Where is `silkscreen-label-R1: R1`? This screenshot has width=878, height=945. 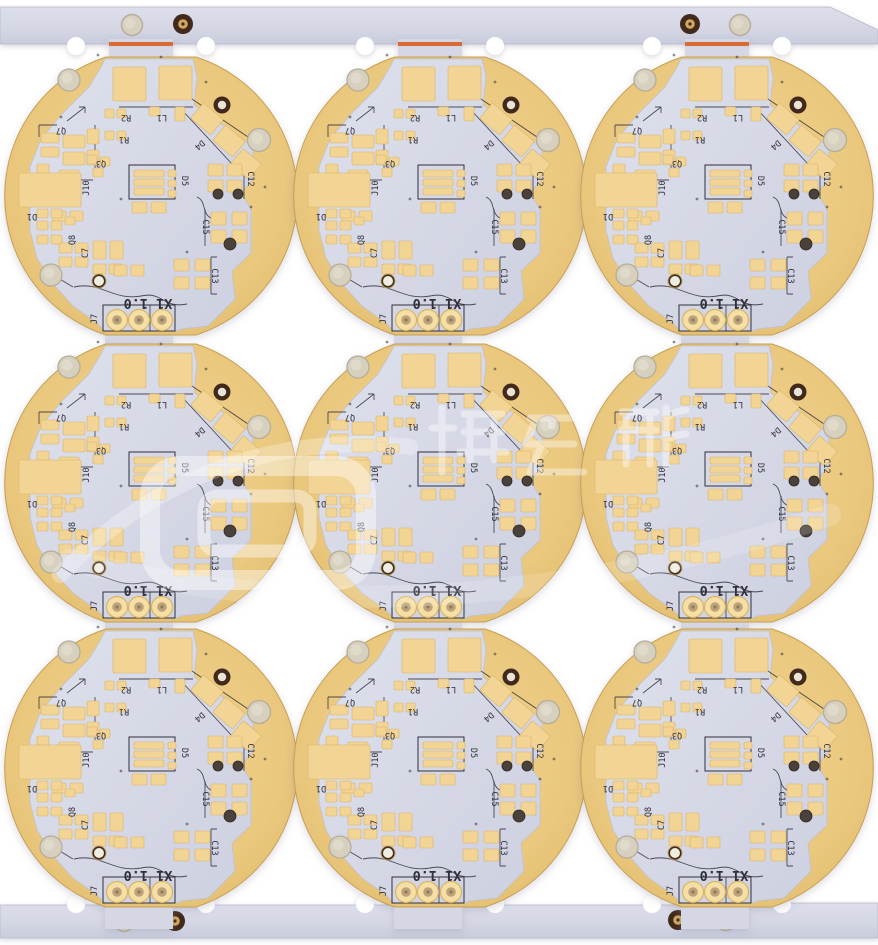
silkscreen-label-R1: R1 is located at coordinates (124, 426).